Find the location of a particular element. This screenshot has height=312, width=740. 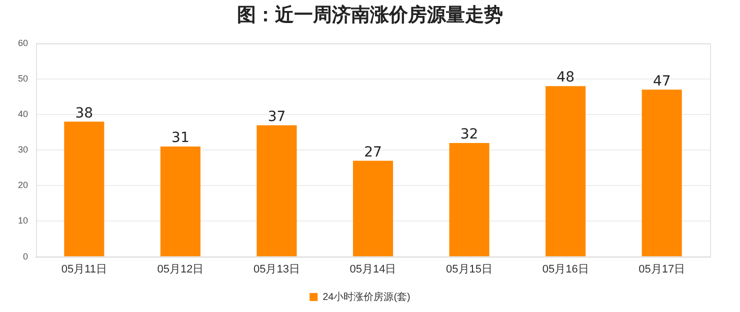

x-tick-label: 05月14日 is located at coordinates (373, 269).